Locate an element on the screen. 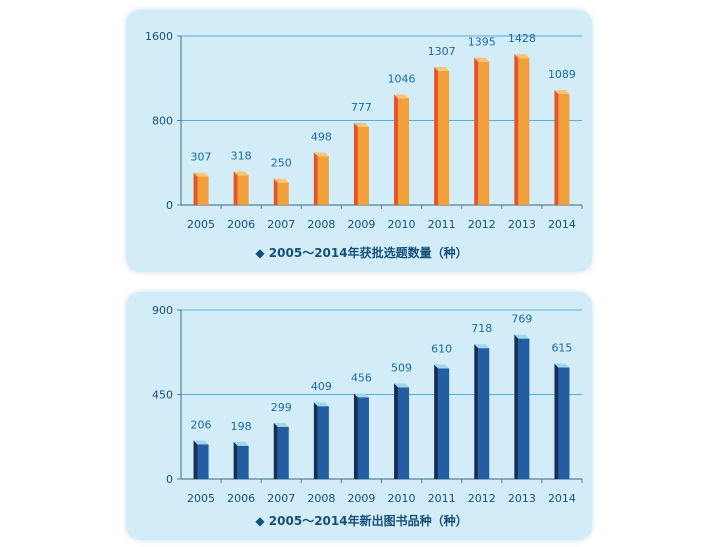 The image size is (721, 547). bar-value-label: 1307 is located at coordinates (442, 51).